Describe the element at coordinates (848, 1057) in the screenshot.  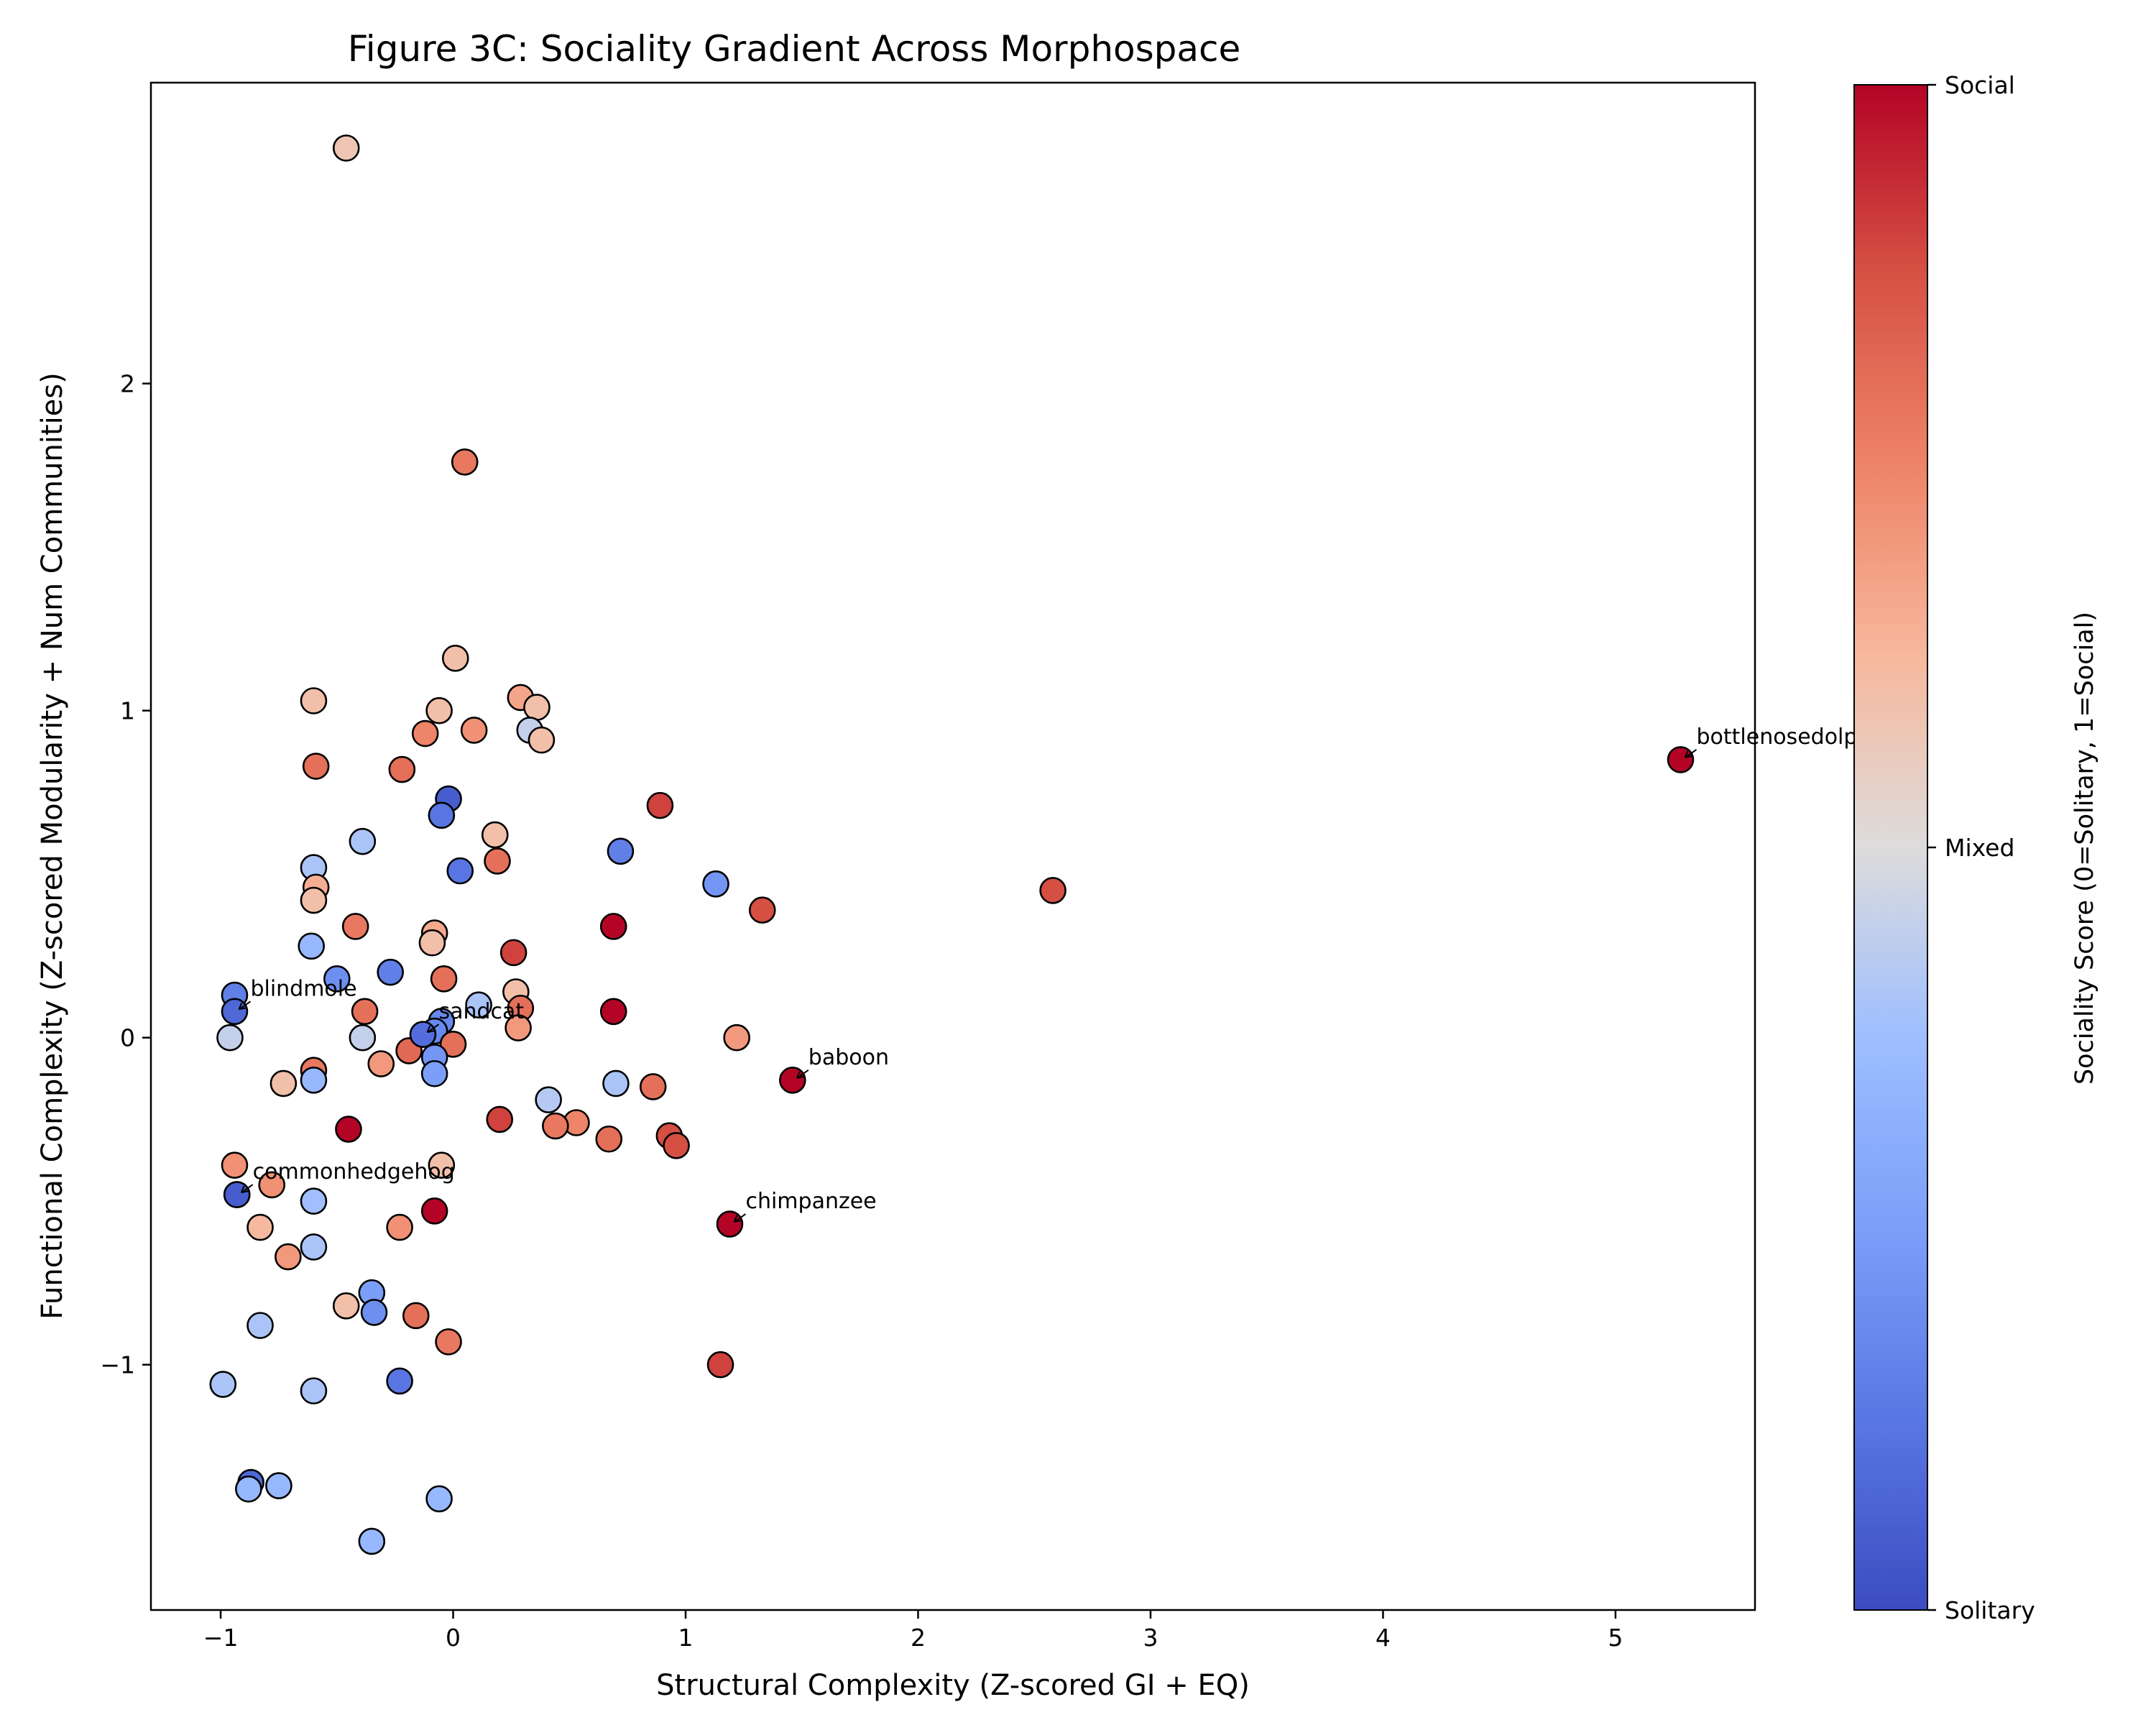
I see `annotation-label: baboon` at that location.